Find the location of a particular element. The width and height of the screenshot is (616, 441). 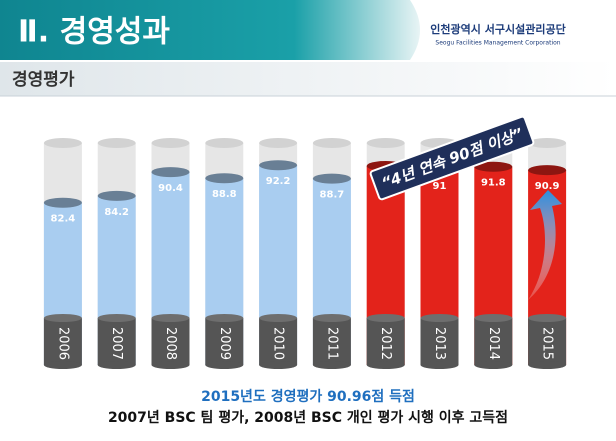

x-tick-label: 2011 is located at coordinates (331, 343).